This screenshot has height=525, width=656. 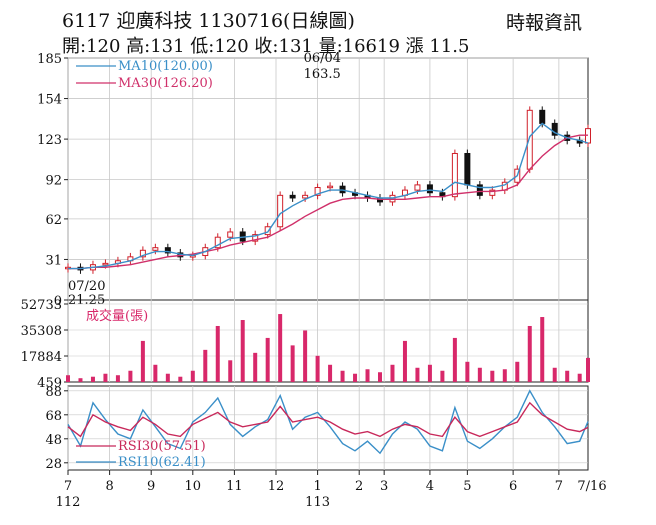 What do you see at coordinates (109, 486) in the screenshot?
I see `month-label: 8` at bounding box center [109, 486].